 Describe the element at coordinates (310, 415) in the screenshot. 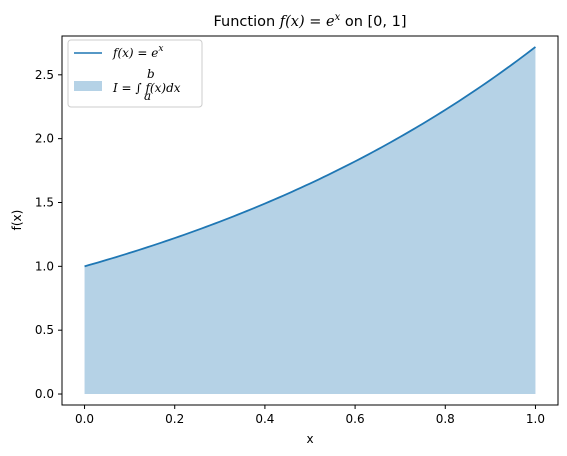

I see `x-ticks: 0.0 0.2 0.4 0.6 0.8 1.0` at that location.